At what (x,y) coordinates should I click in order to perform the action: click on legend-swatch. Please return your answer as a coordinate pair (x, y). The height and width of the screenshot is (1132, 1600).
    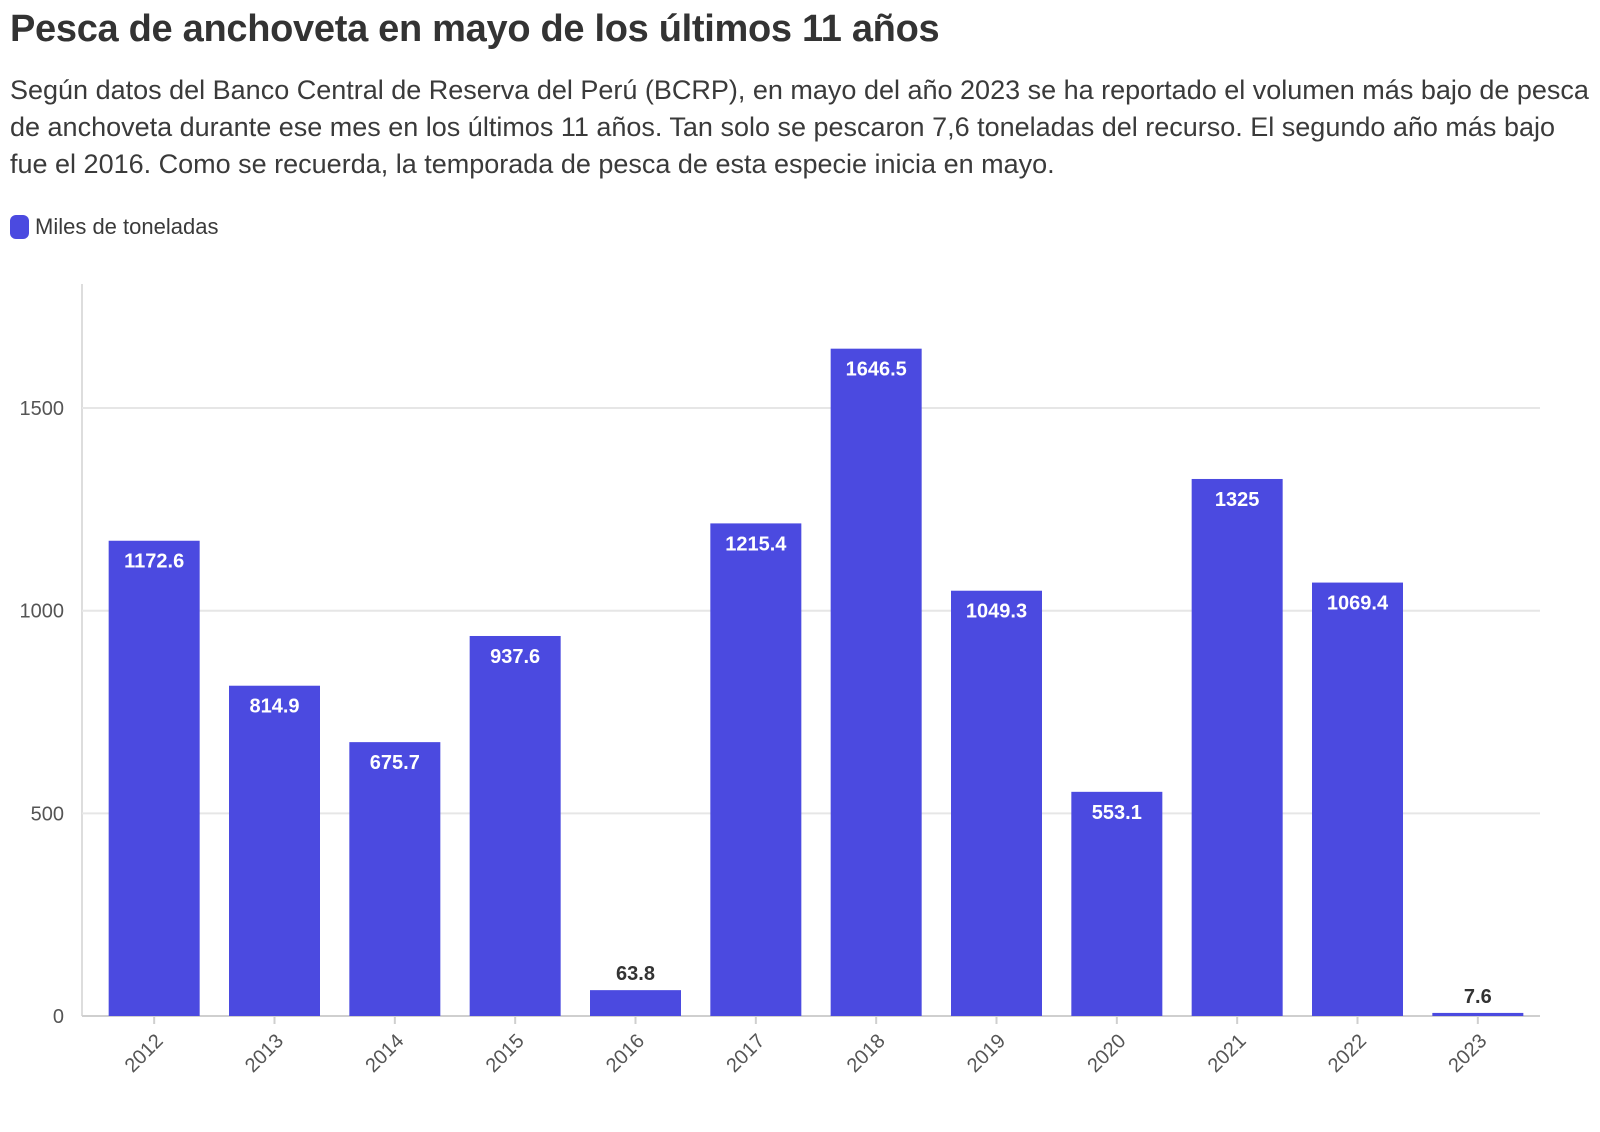
    Looking at the image, I should click on (19, 227).